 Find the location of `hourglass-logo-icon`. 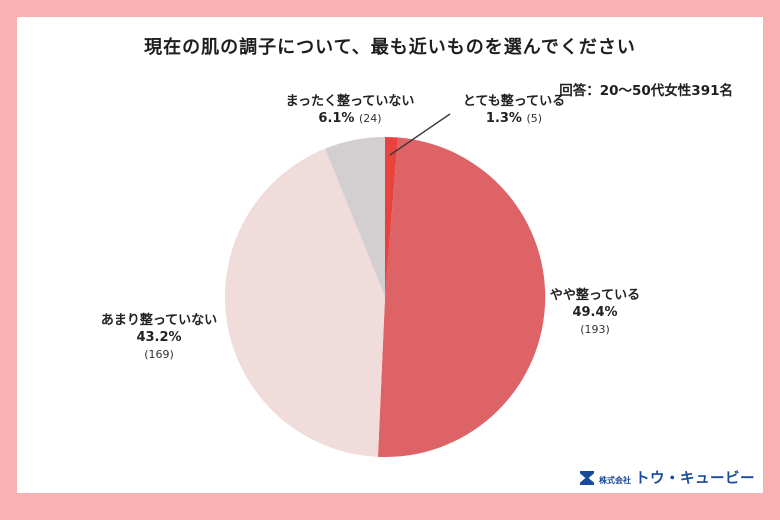

hourglass-logo-icon is located at coordinates (587, 477).